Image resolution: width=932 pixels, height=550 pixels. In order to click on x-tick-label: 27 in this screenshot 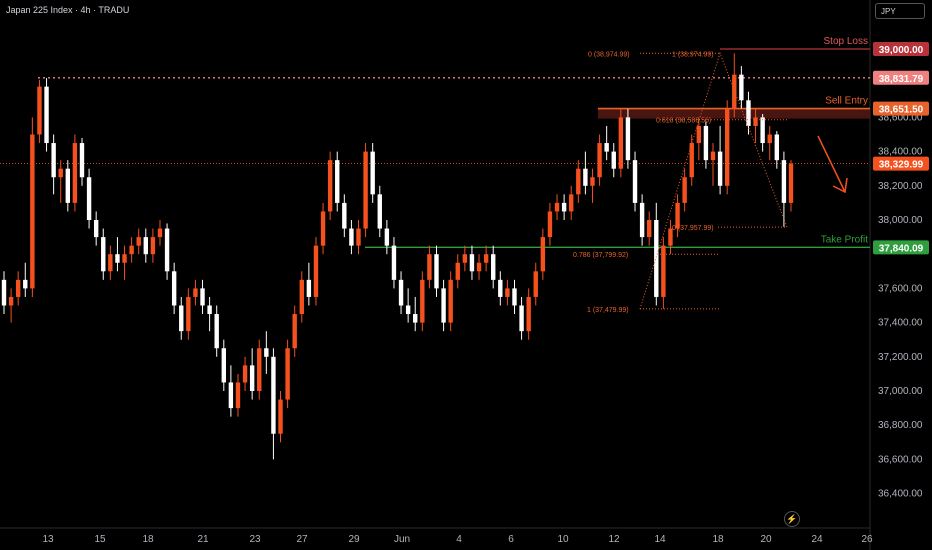, I will do `click(302, 539)`.